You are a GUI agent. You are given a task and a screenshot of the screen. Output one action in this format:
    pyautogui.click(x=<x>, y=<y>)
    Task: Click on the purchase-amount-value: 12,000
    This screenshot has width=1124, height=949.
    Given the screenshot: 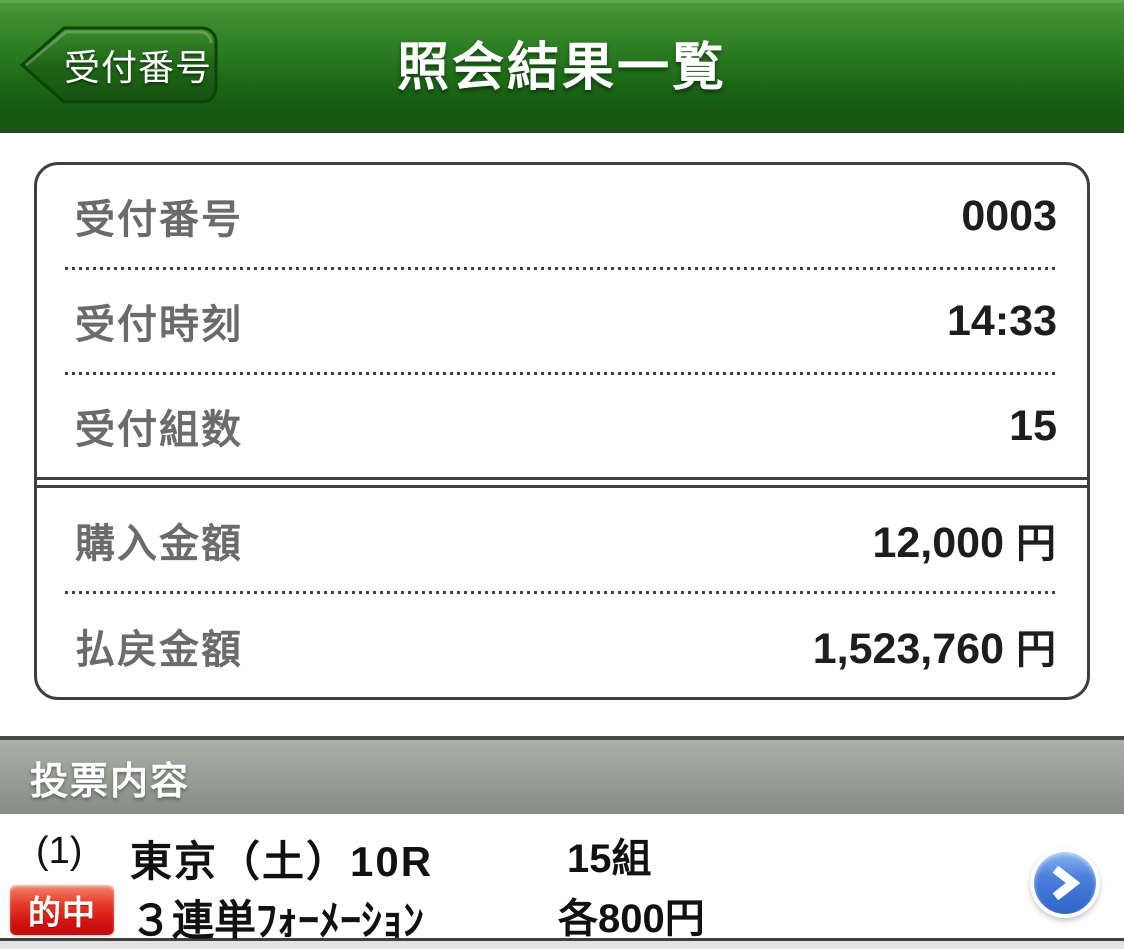 What is the action you would take?
    pyautogui.click(x=938, y=542)
    